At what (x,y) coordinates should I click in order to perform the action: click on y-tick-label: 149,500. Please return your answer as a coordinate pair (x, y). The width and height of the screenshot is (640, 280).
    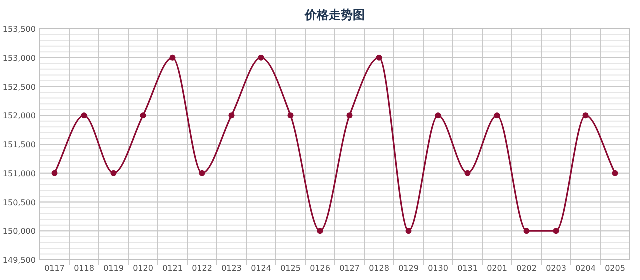
    Looking at the image, I should click on (19, 260).